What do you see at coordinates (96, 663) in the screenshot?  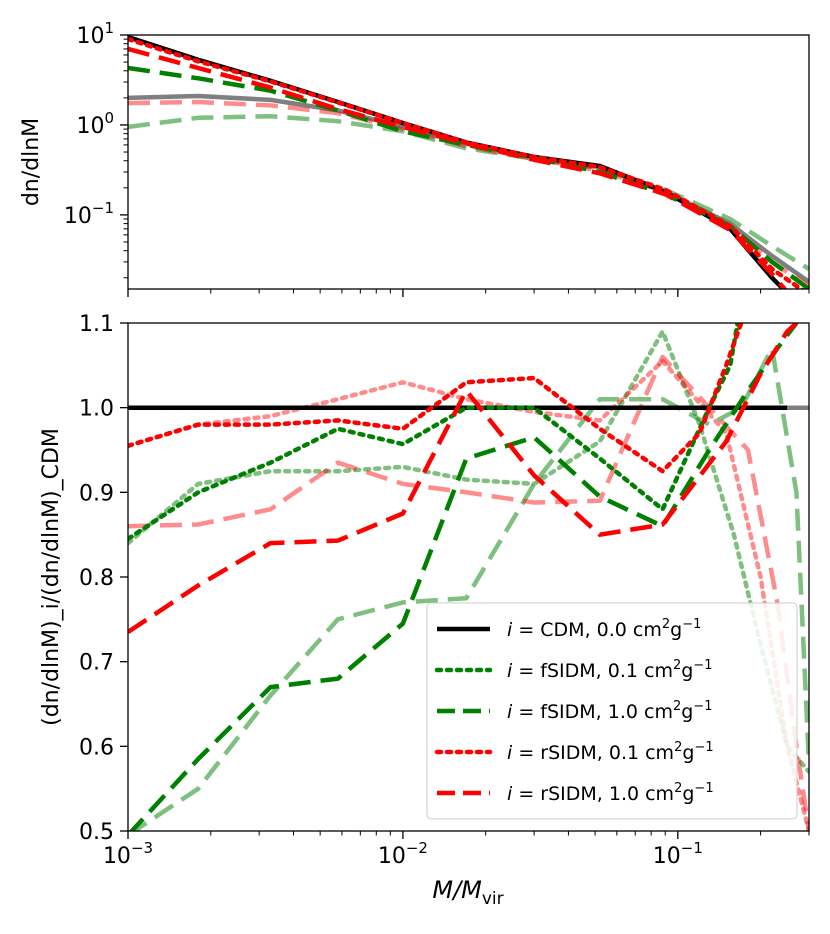 I see `y-tick-label: 0.7` at bounding box center [96, 663].